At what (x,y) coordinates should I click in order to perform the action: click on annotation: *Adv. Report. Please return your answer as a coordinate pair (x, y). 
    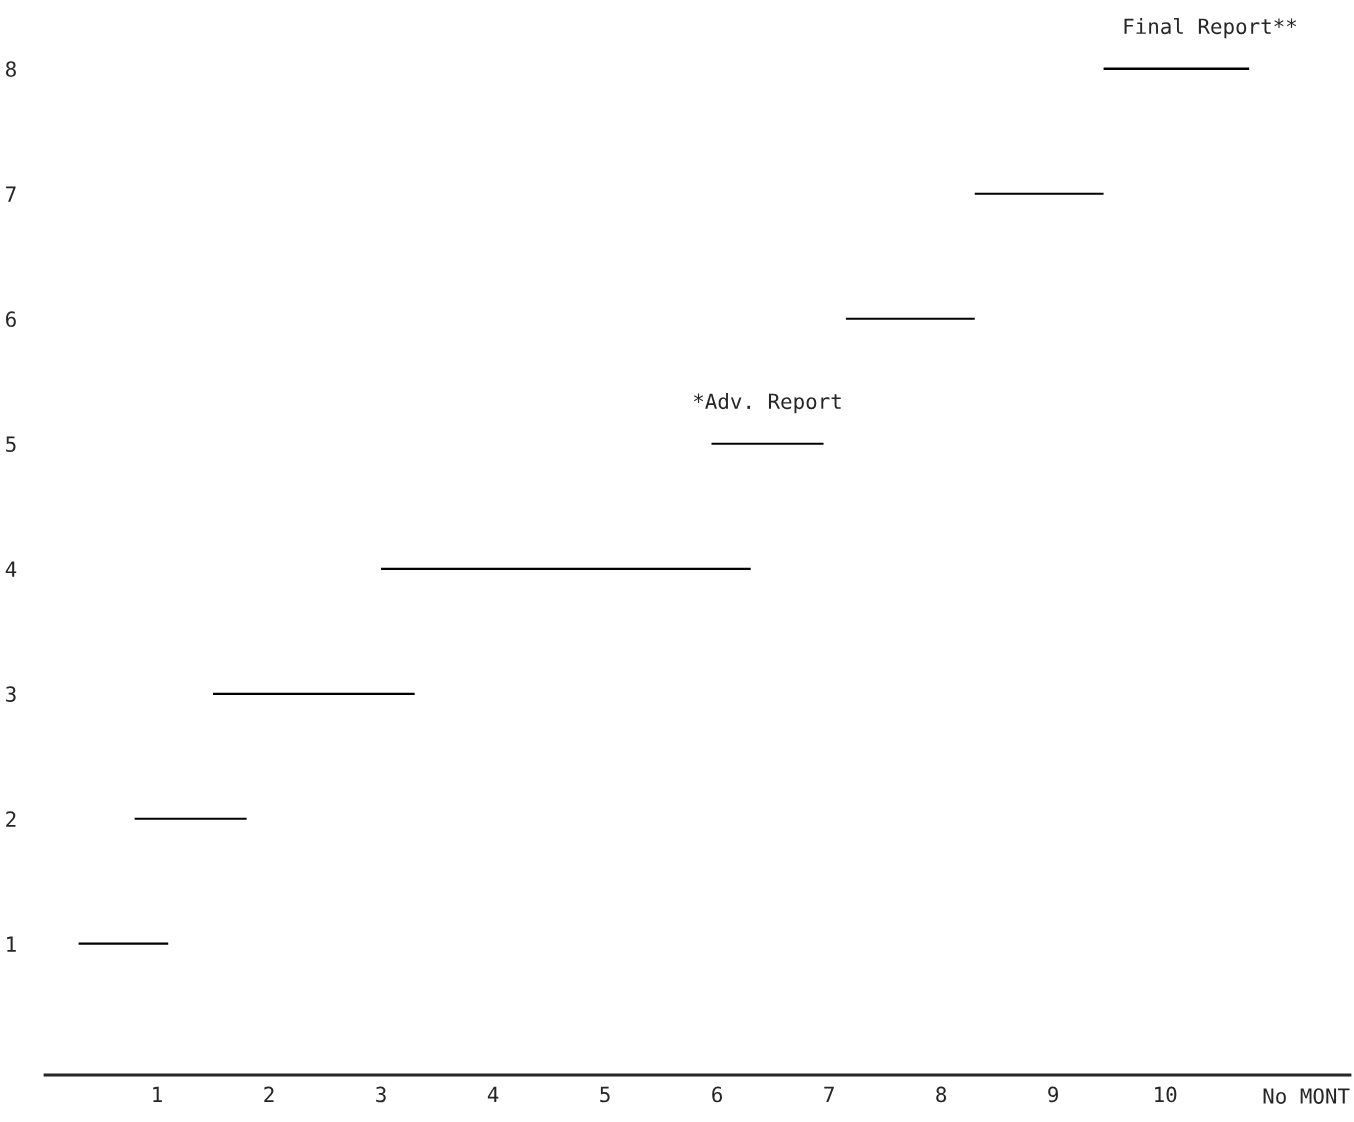
    Looking at the image, I should click on (767, 403).